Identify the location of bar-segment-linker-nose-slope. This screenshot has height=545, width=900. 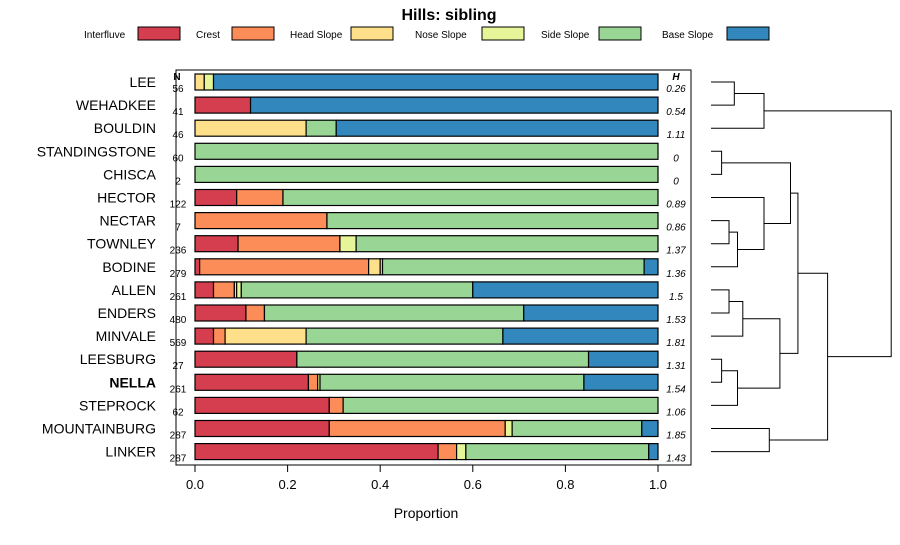
(461, 452).